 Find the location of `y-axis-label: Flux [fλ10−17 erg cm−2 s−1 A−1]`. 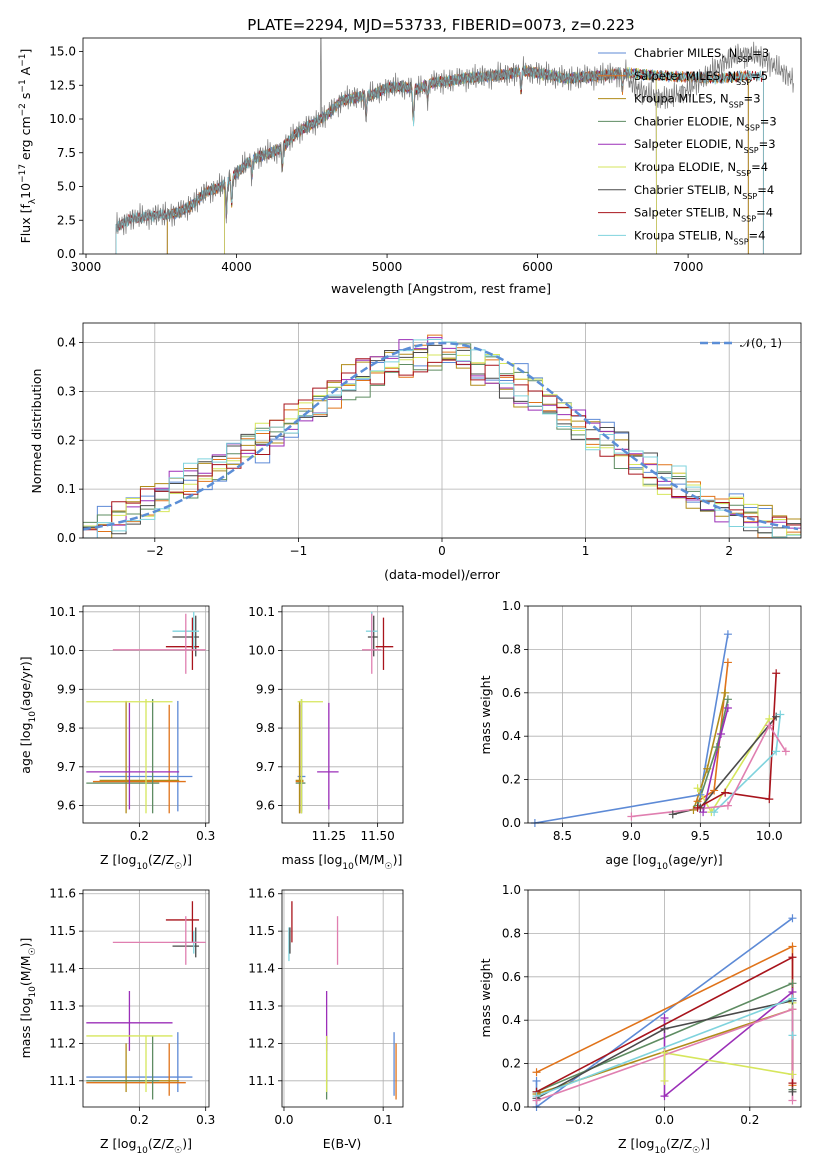

y-axis-label: Flux [fλ10−17 erg cm−2 s−1 A−1] is located at coordinates (28, 146).